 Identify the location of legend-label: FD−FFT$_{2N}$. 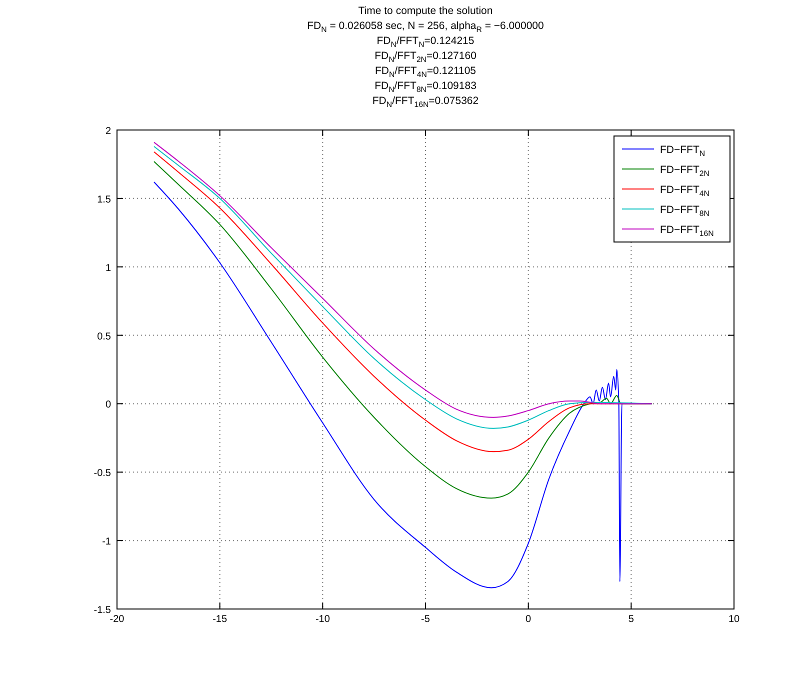
(685, 171).